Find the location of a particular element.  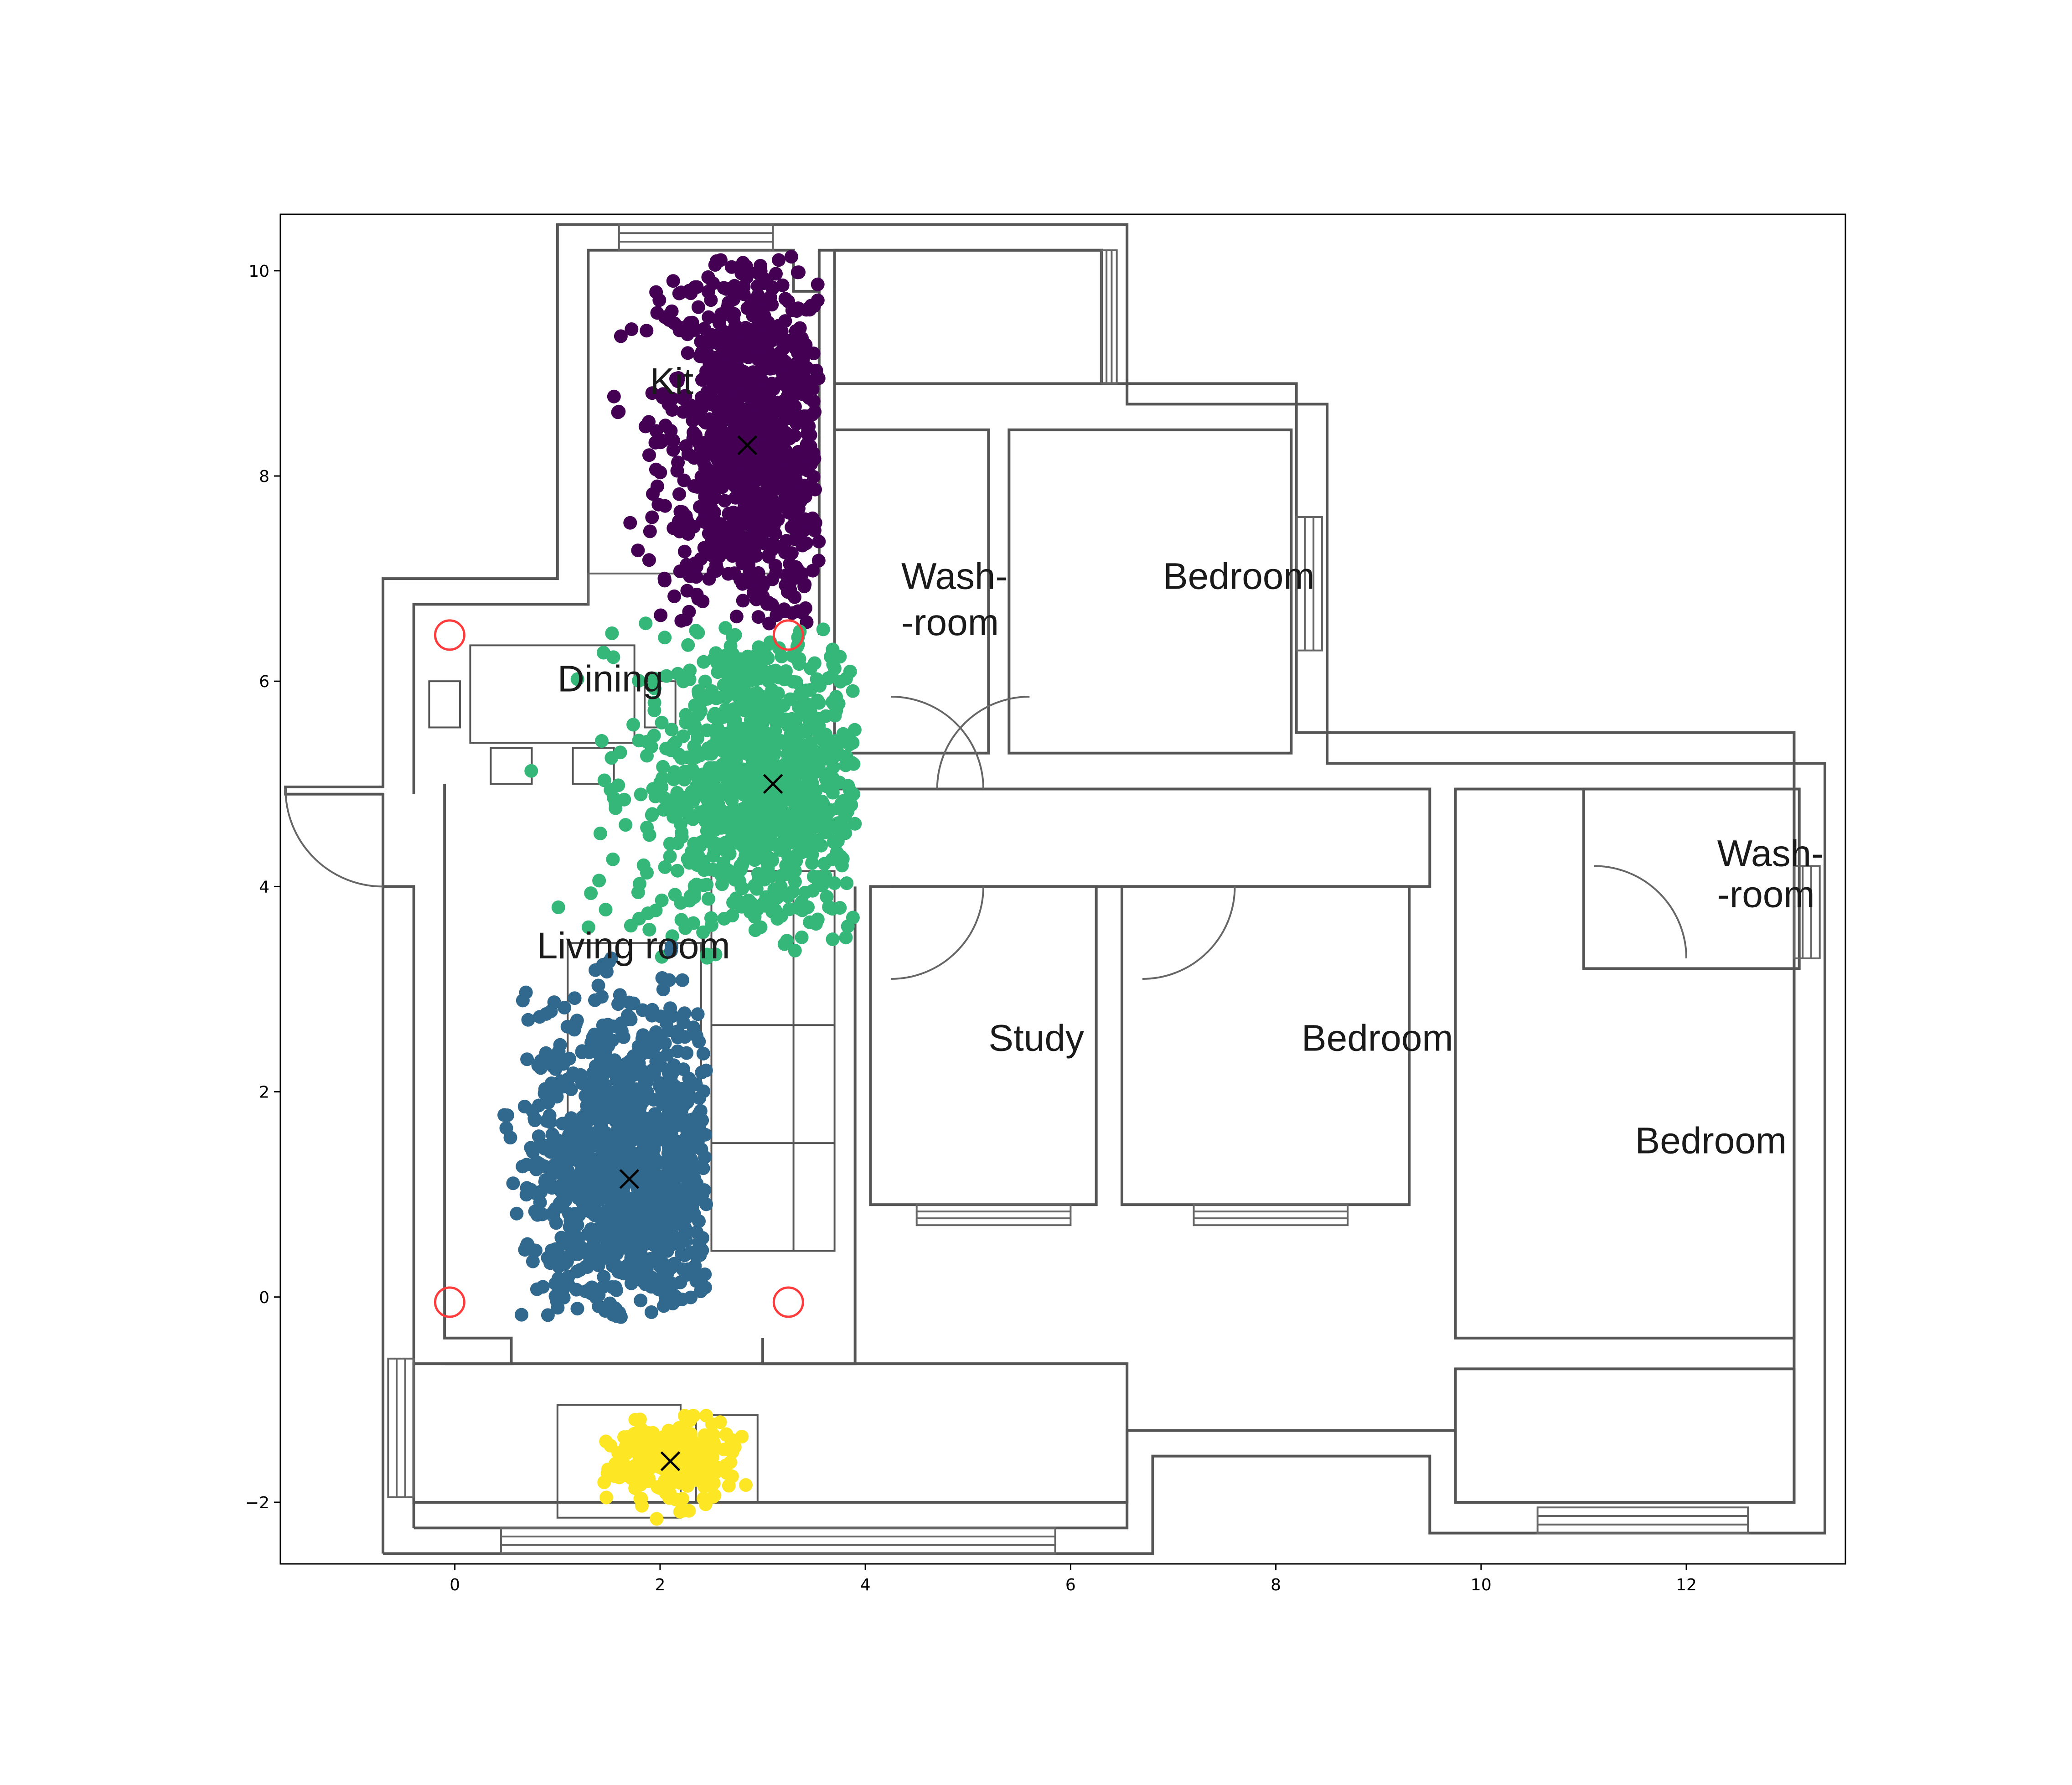

chair is located at coordinates (593, 766).